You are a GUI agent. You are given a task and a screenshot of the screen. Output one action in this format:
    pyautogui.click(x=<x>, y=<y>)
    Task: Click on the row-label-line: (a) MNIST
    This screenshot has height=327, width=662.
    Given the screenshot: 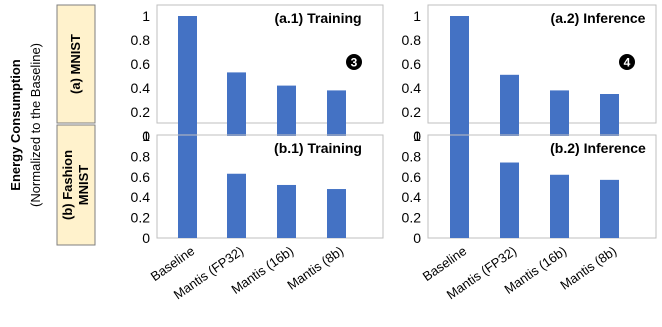 What is the action you would take?
    pyautogui.click(x=75, y=64)
    